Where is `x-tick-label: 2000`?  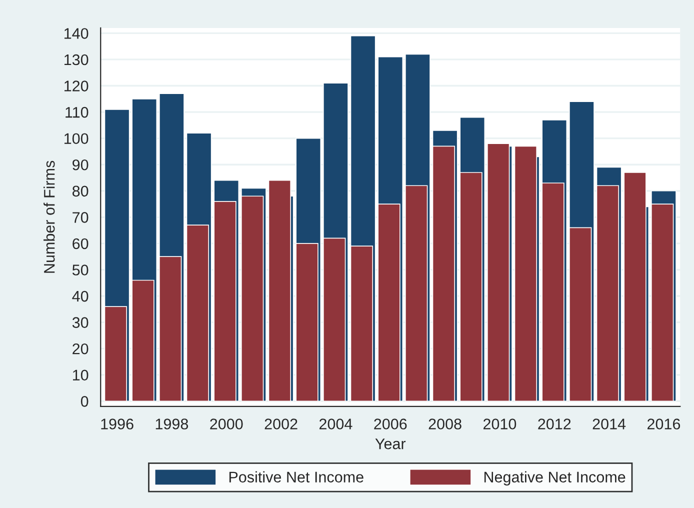 x-tick-label: 2000 is located at coordinates (226, 424).